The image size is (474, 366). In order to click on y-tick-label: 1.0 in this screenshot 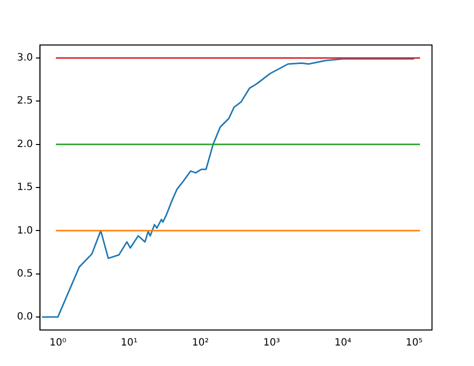, I will do `click(24, 230)`.